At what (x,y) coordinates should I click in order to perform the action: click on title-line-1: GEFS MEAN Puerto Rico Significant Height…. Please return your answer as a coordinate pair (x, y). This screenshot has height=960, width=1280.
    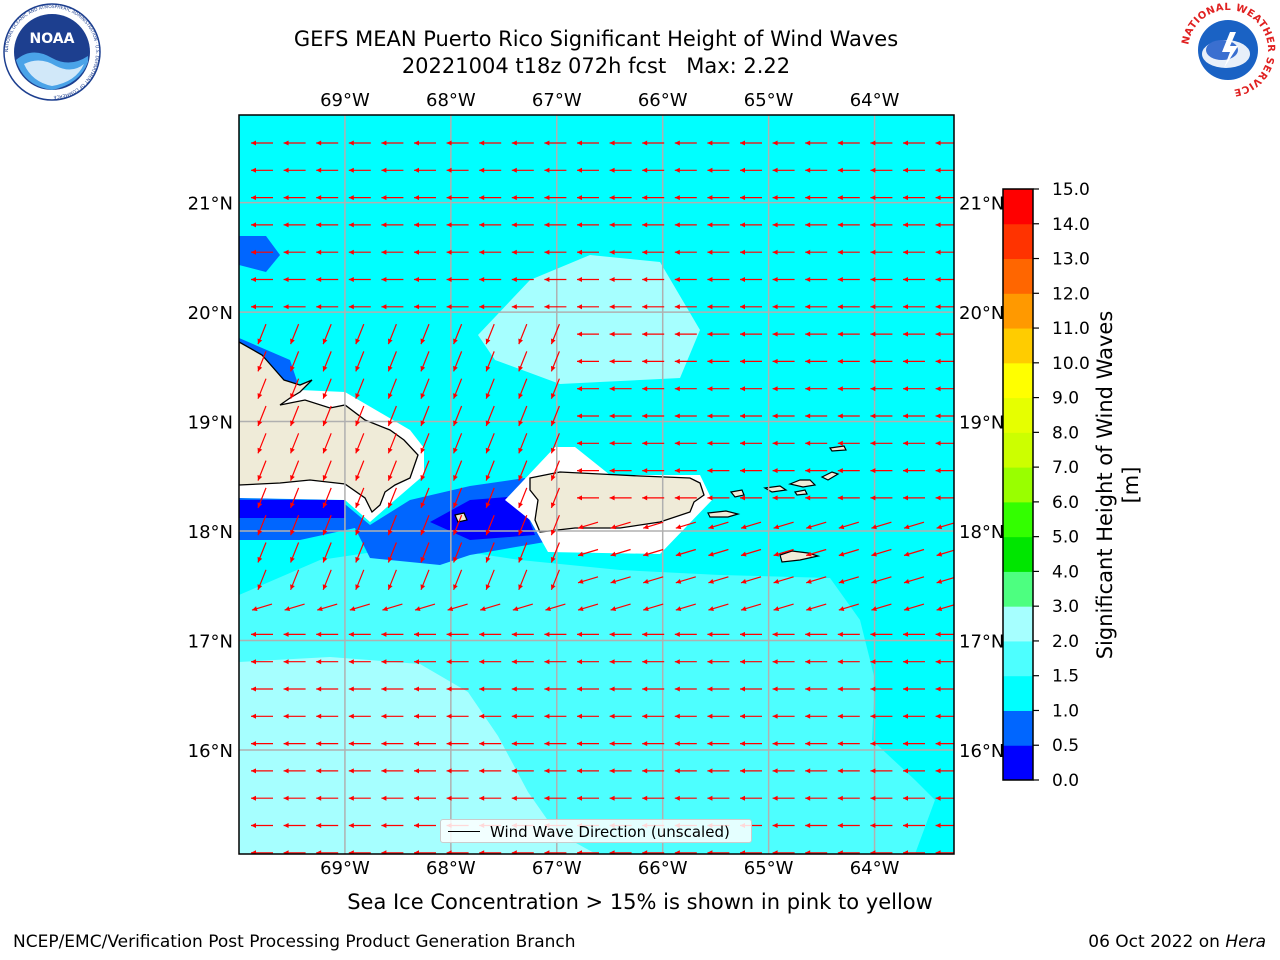
    Looking at the image, I should click on (596, 39).